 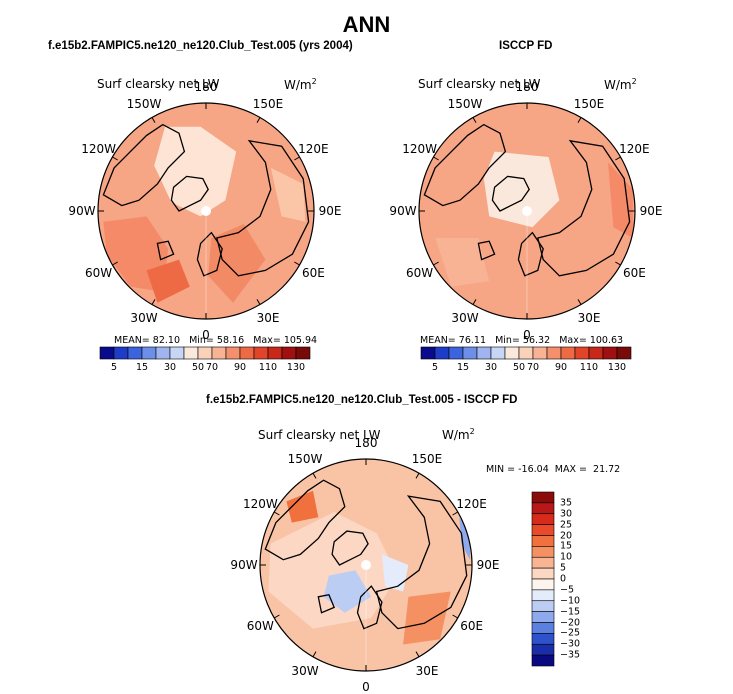 What do you see at coordinates (300, 84) in the screenshot?
I see `panel1-units-label: W/m2` at bounding box center [300, 84].